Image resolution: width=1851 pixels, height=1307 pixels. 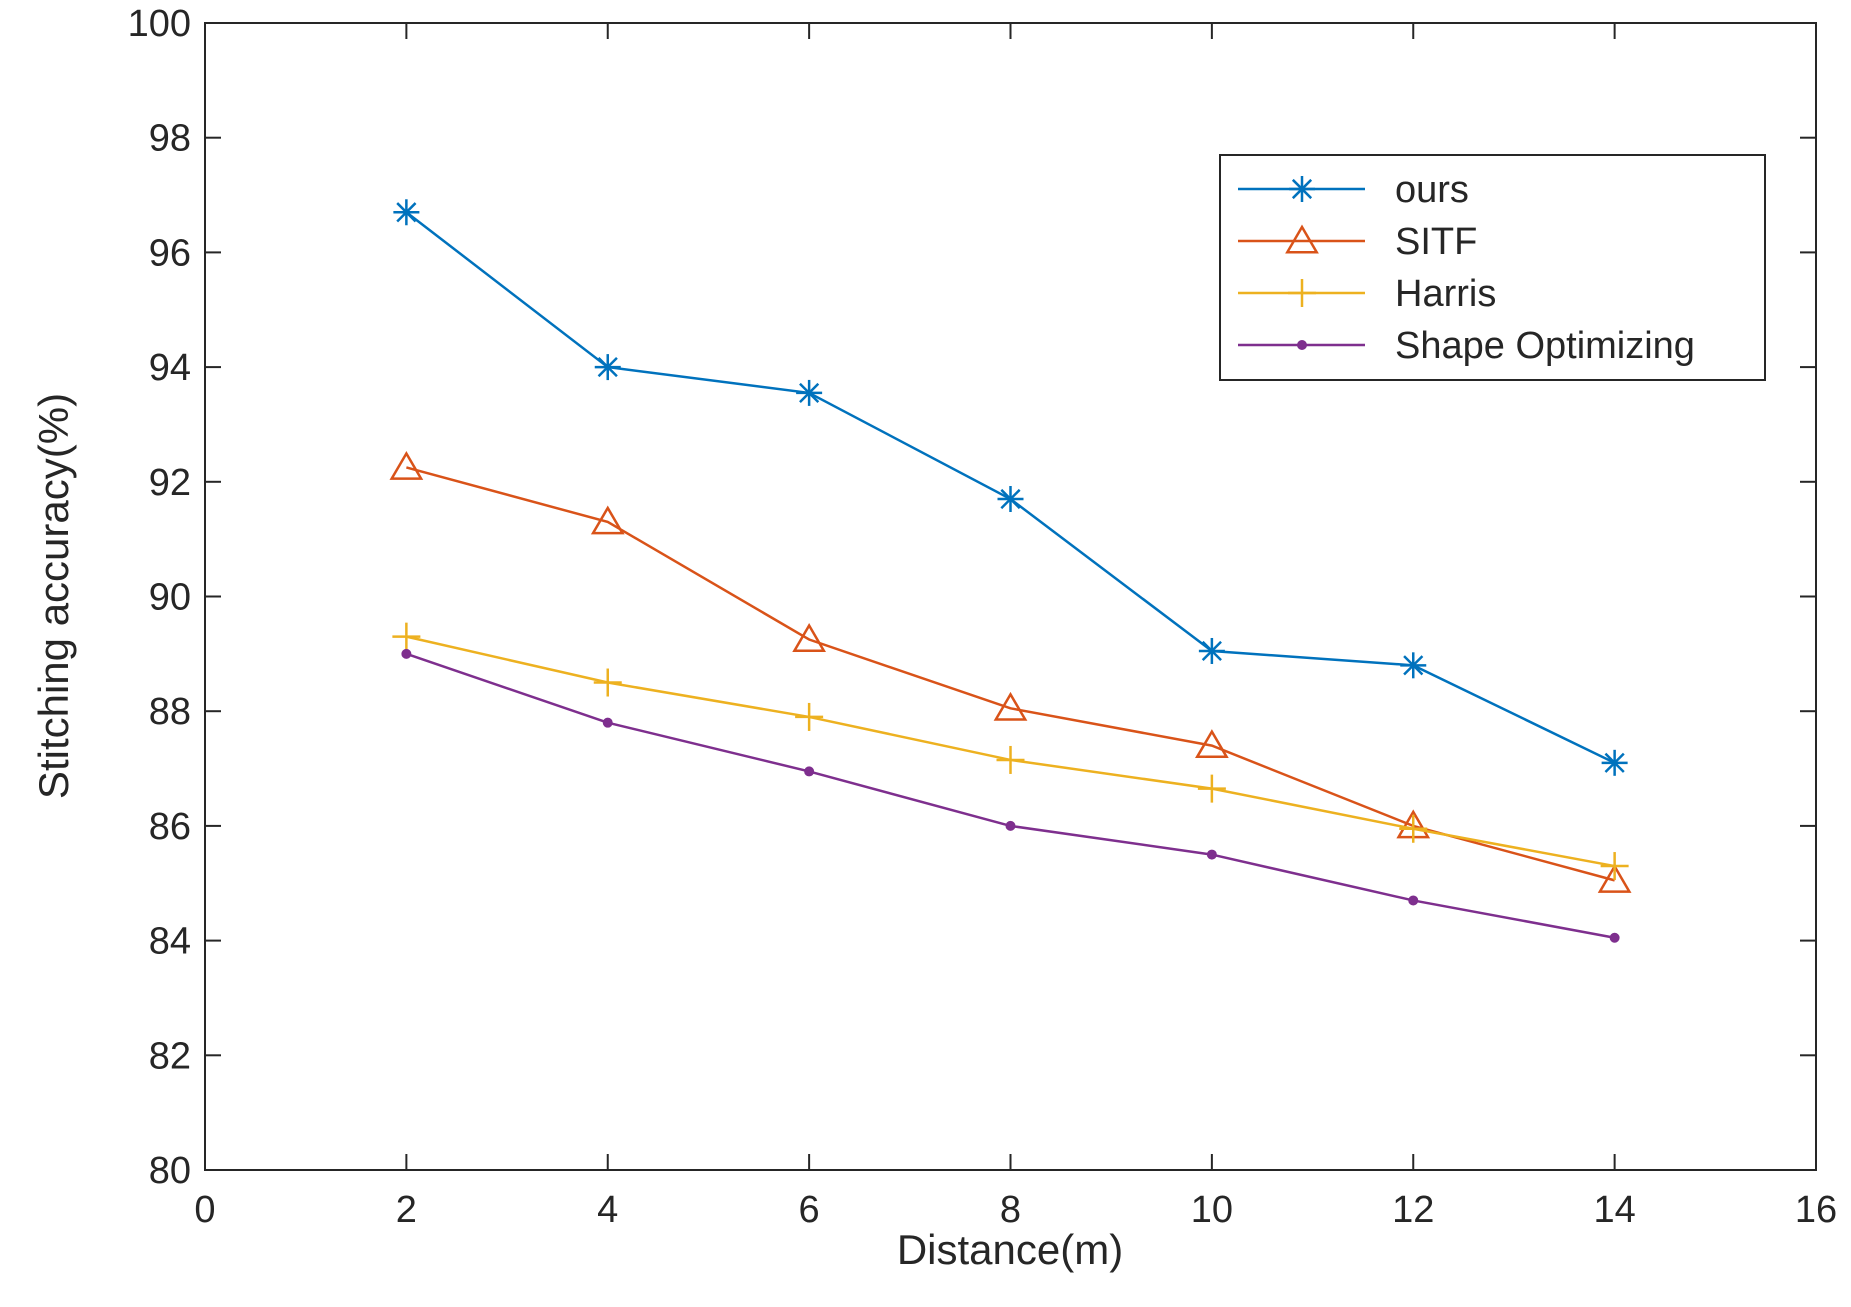 What do you see at coordinates (1445, 294) in the screenshot?
I see `legend-label: Harris` at bounding box center [1445, 294].